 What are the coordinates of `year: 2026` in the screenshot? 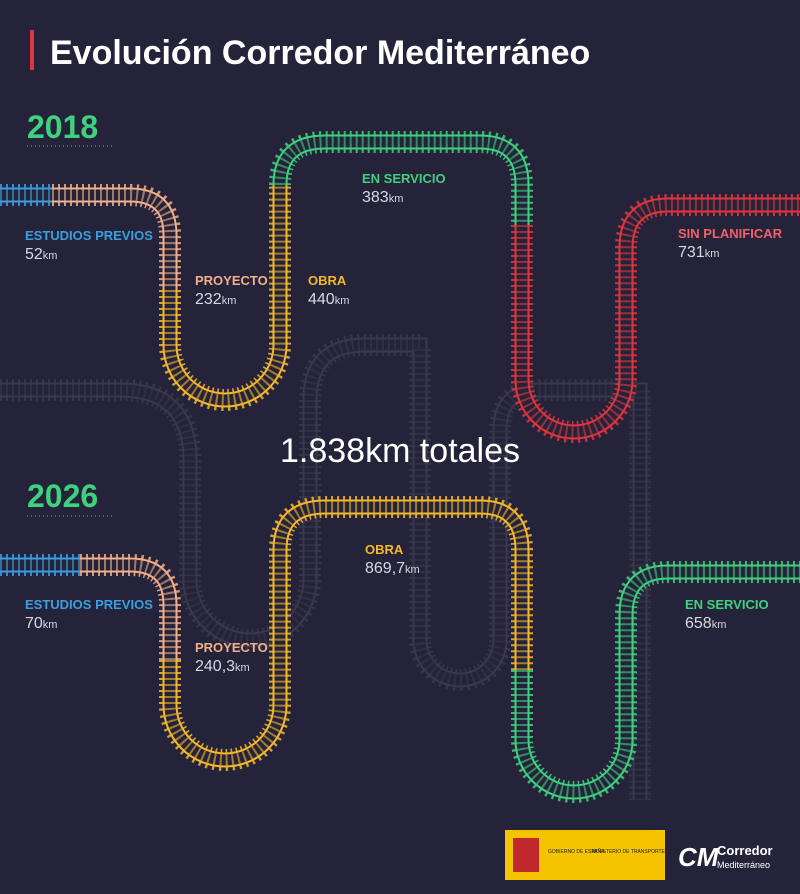 It's located at (62, 496).